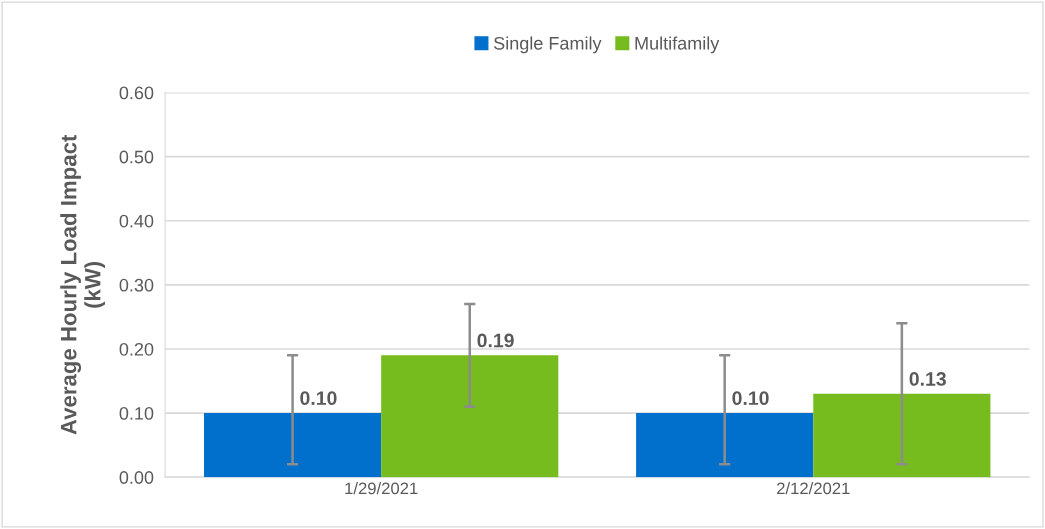 The width and height of the screenshot is (1045, 529). Describe the element at coordinates (136, 285) in the screenshot. I see `y-tick-label: 0.30` at that location.